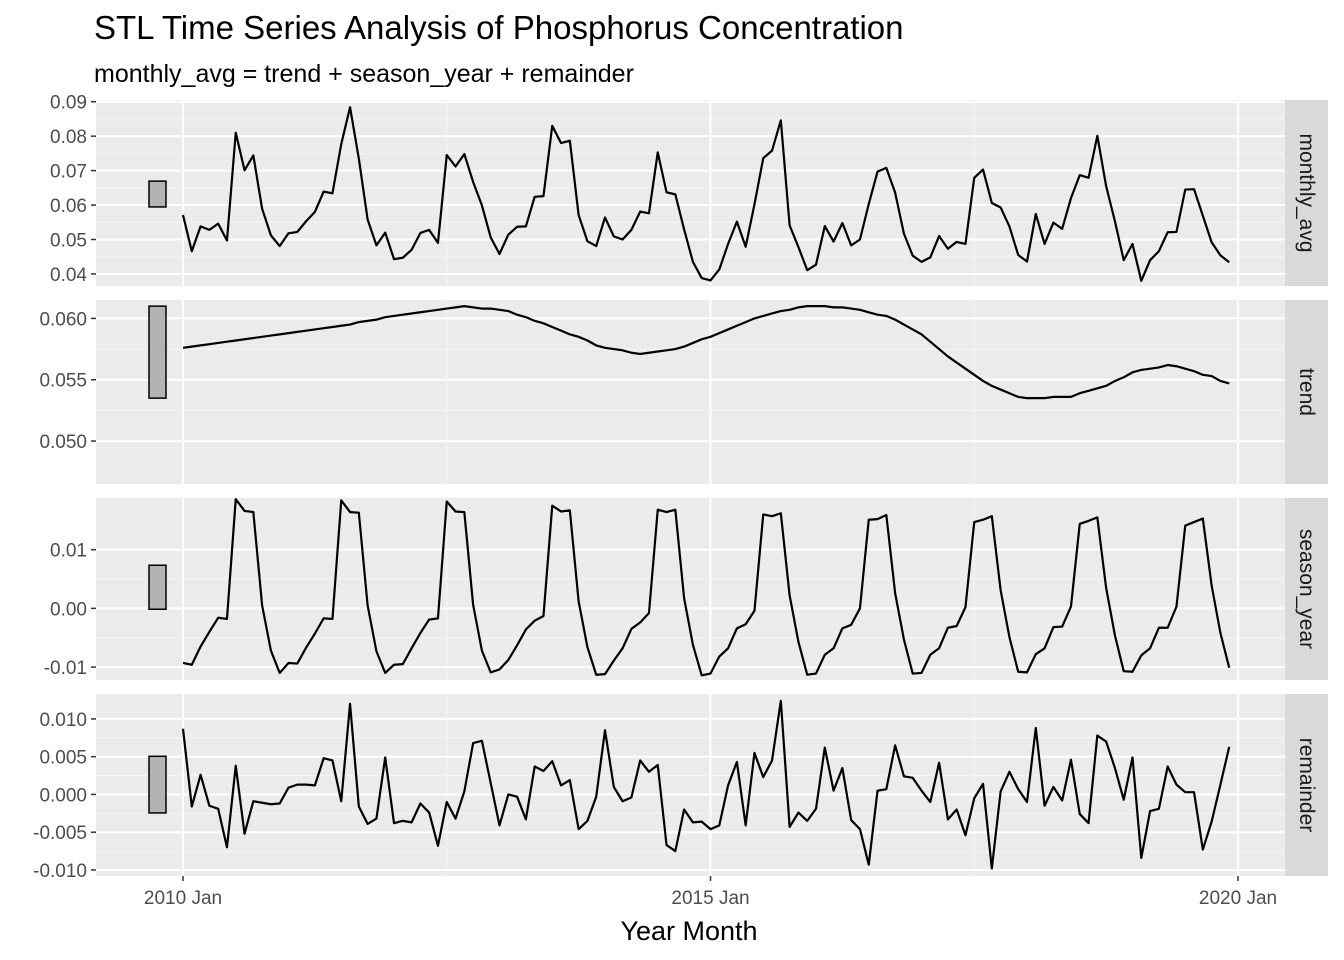  What do you see at coordinates (63, 381) in the screenshot?
I see `y-tick-label: 0.055` at bounding box center [63, 381].